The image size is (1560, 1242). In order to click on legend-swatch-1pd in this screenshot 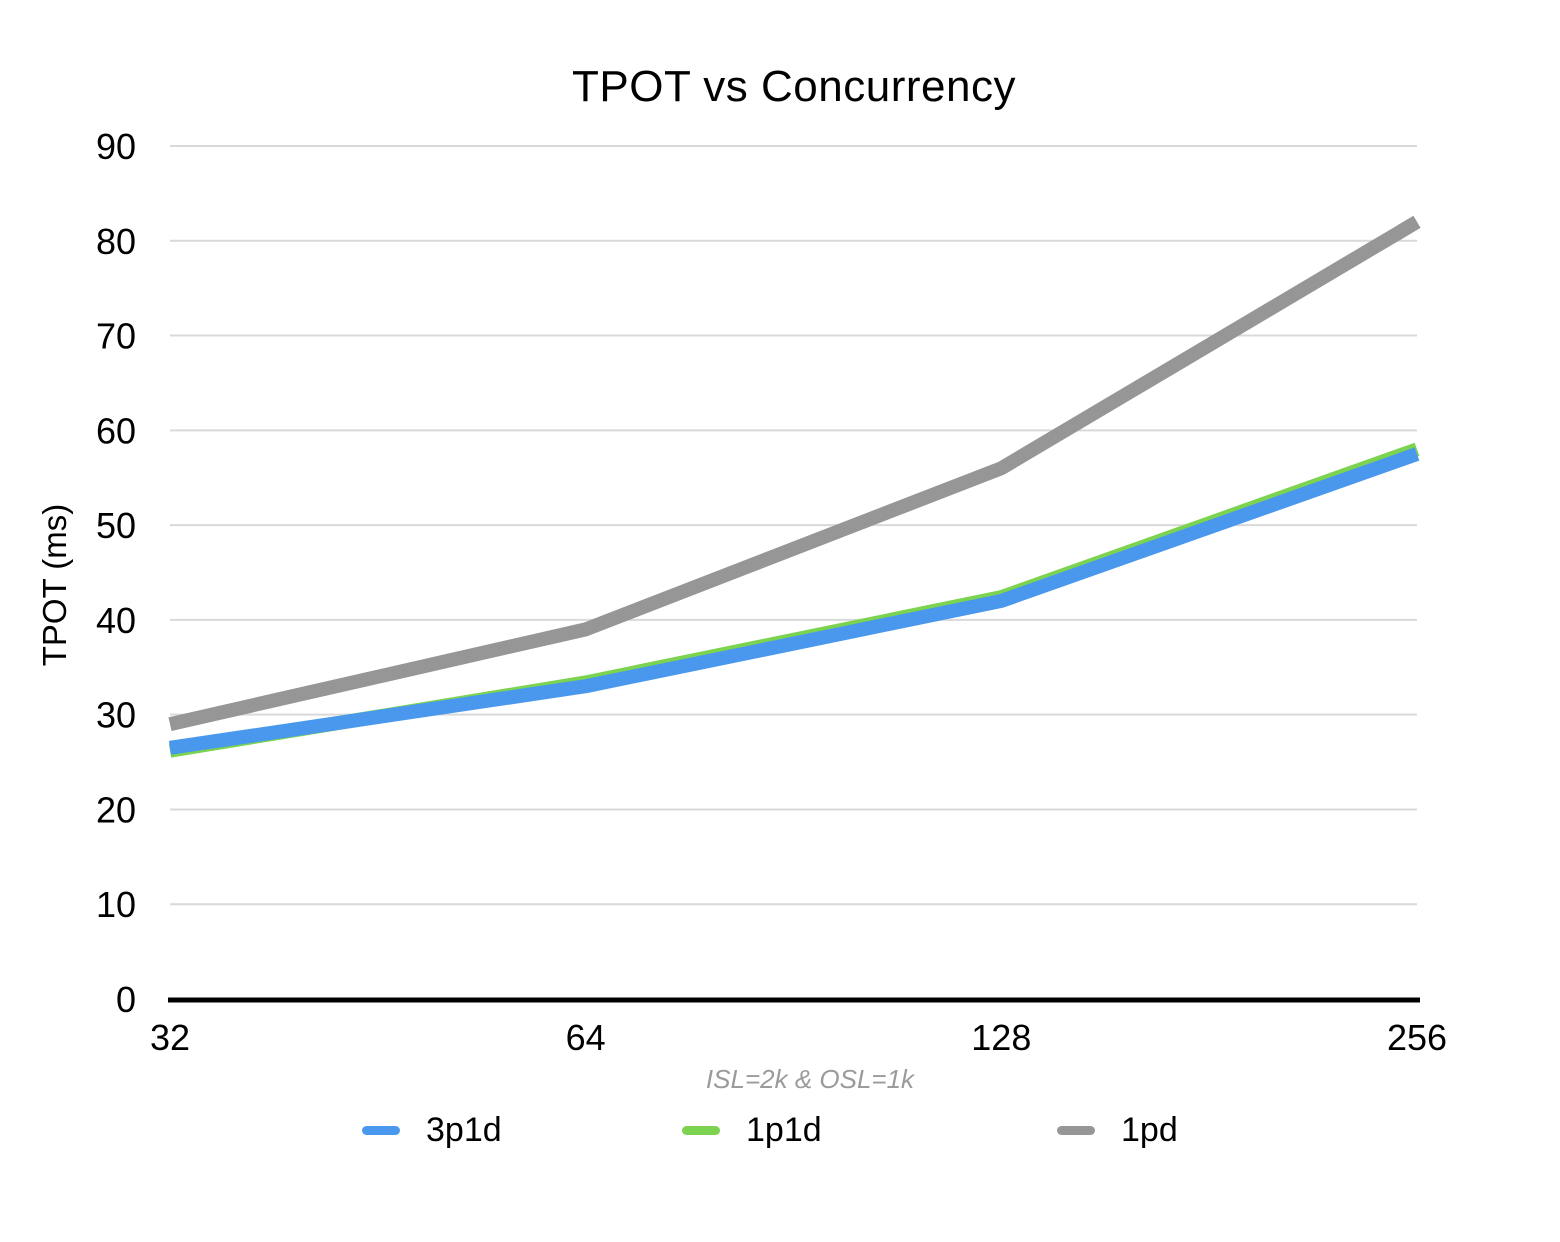, I will do `click(1076, 1130)`.